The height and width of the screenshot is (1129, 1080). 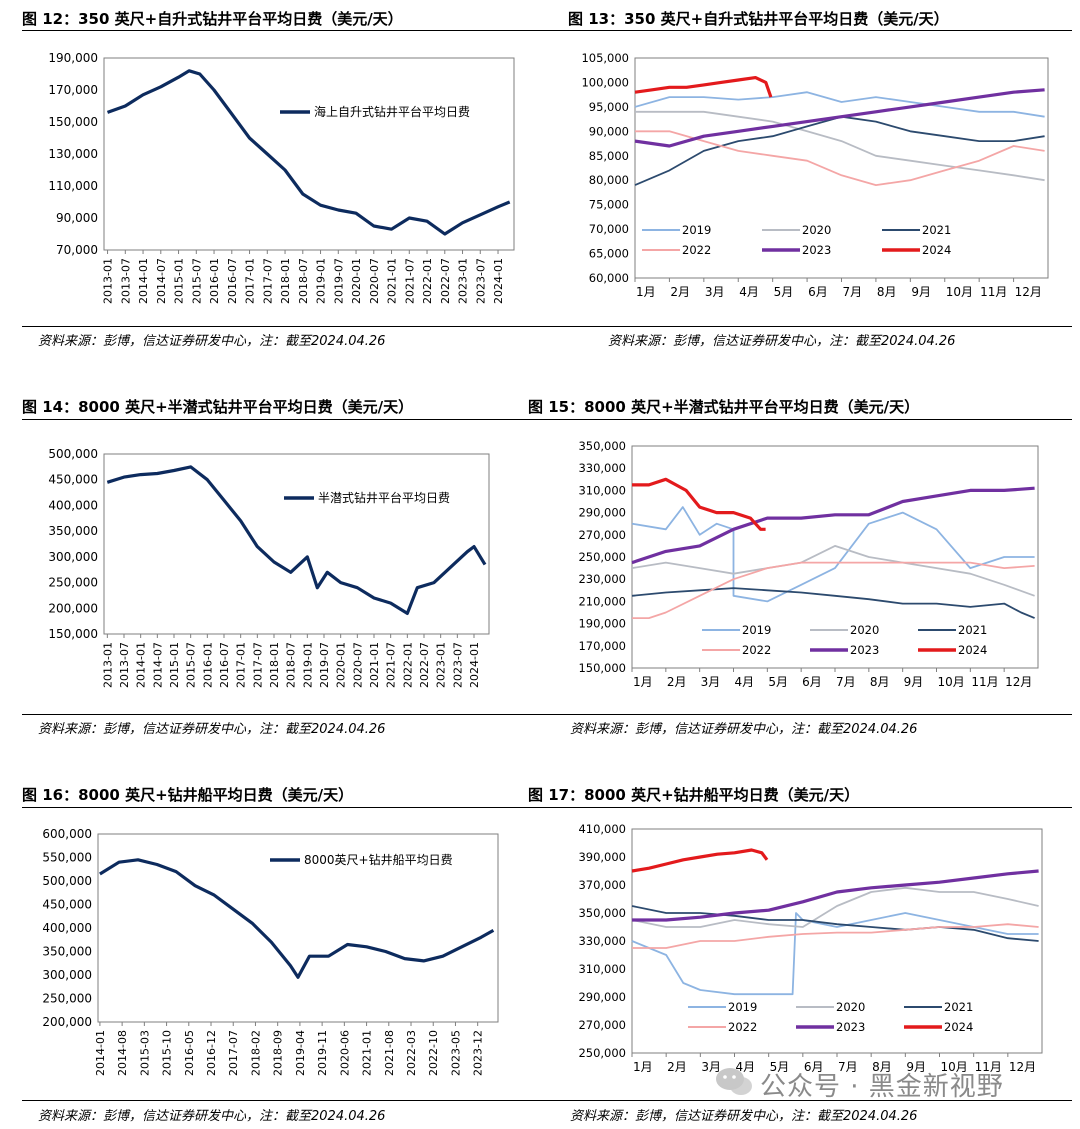 I want to click on fig15-ytick-1: 170,000, so click(x=602, y=646).